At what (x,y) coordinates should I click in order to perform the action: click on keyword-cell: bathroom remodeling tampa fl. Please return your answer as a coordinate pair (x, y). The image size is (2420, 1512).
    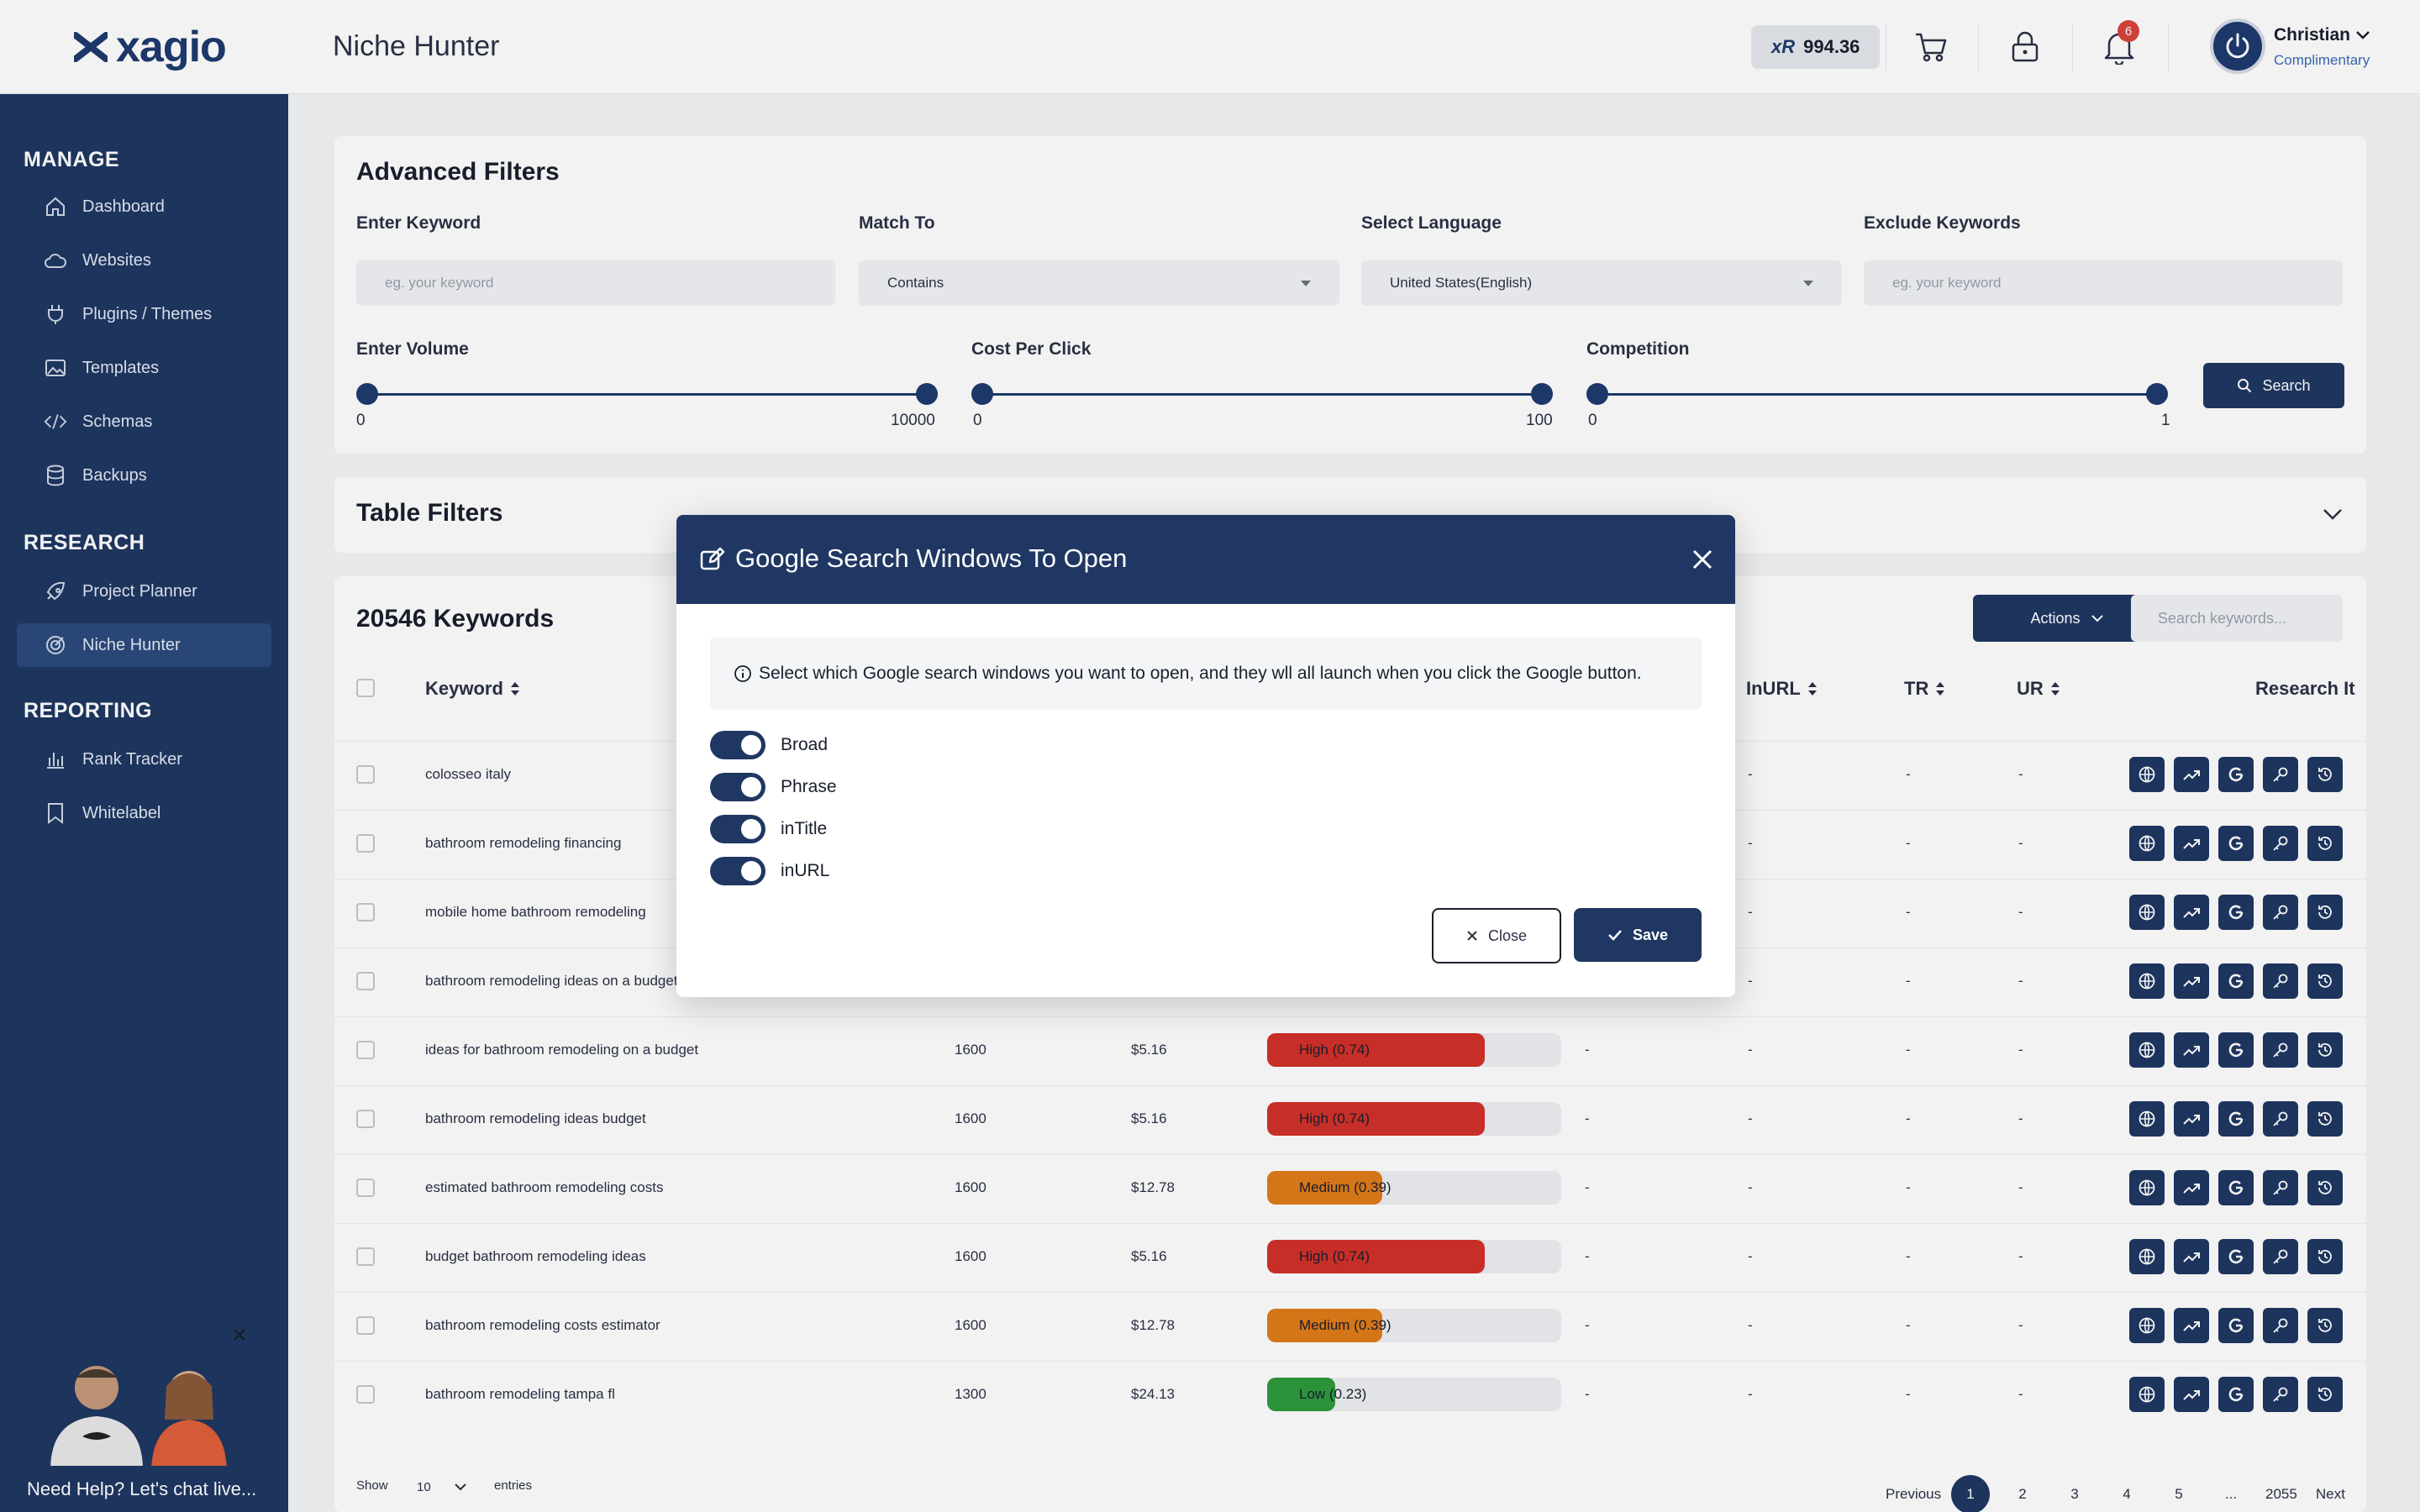
    Looking at the image, I should click on (520, 1394).